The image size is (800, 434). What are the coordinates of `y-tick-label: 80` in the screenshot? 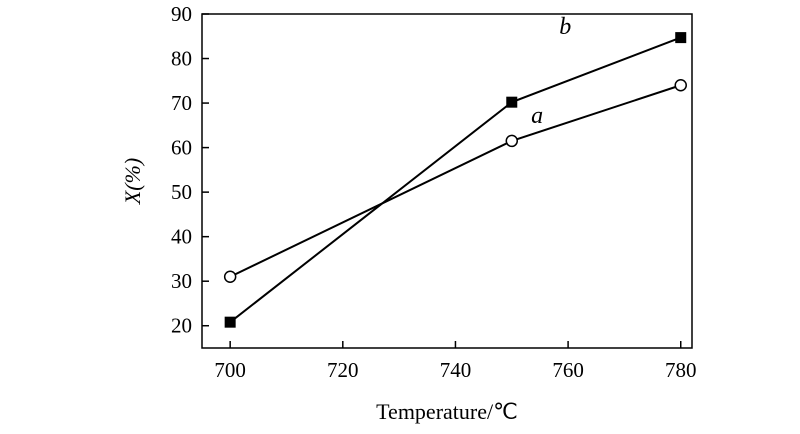 It's located at (181, 59).